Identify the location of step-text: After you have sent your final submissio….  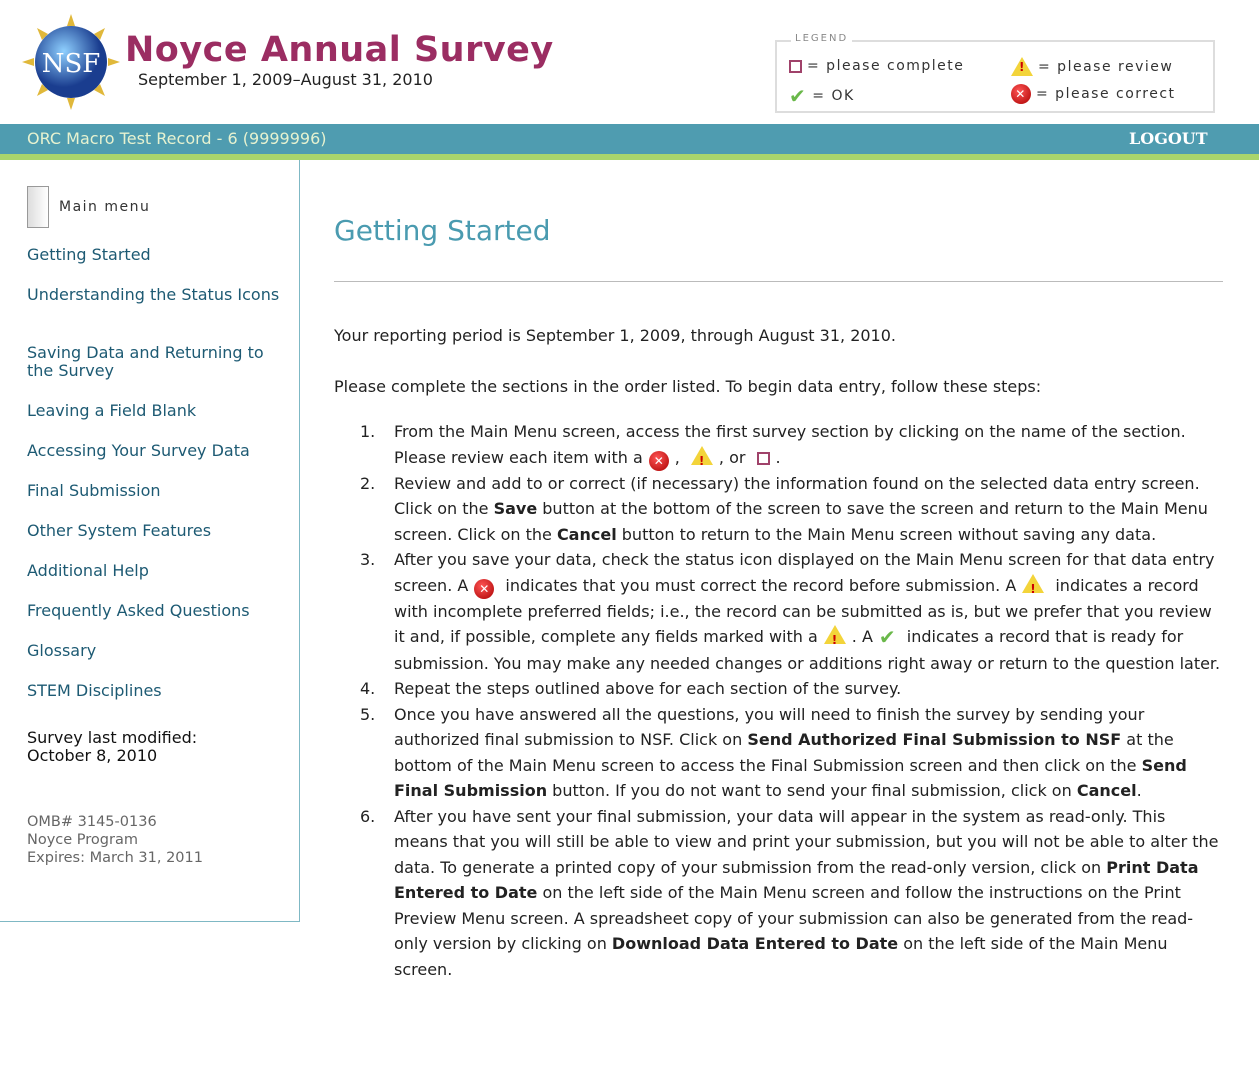
(806, 841).